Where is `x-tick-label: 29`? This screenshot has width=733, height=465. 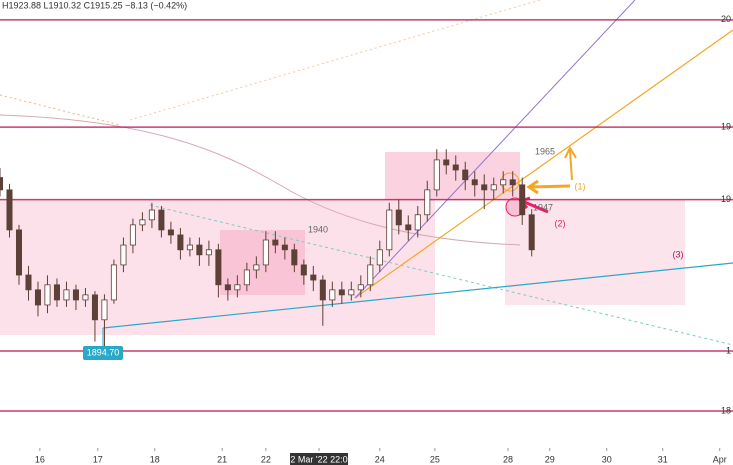 x-tick-label: 29 is located at coordinates (550, 459).